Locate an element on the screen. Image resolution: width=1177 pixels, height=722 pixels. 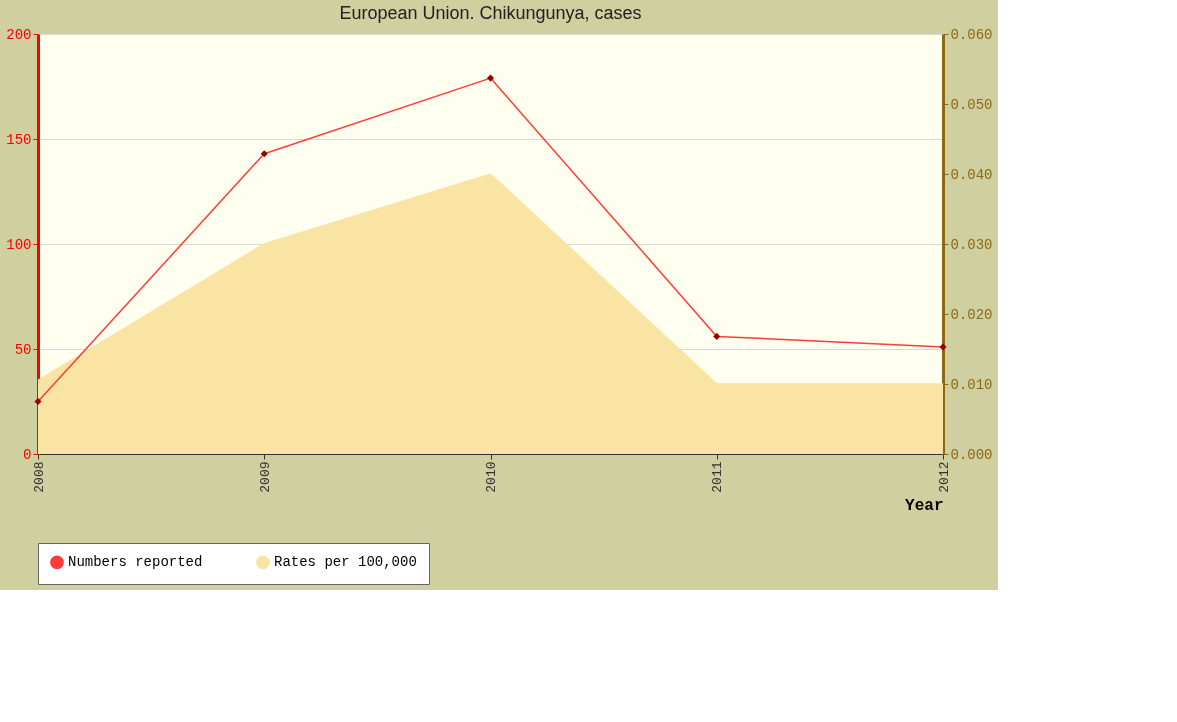
y-tick-label: 100 is located at coordinates (19, 244).